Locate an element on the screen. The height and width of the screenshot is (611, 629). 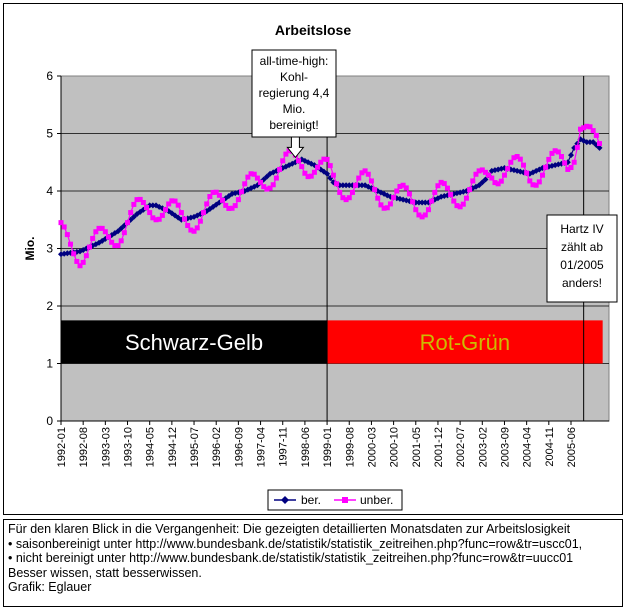
x-tick-label-2003-09: 2003-09 is located at coordinates (505, 447).